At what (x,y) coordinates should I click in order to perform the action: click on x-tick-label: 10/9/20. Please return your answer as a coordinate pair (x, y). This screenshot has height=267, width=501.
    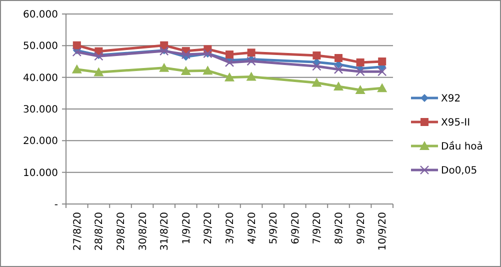
    Looking at the image, I should click on (383, 231).